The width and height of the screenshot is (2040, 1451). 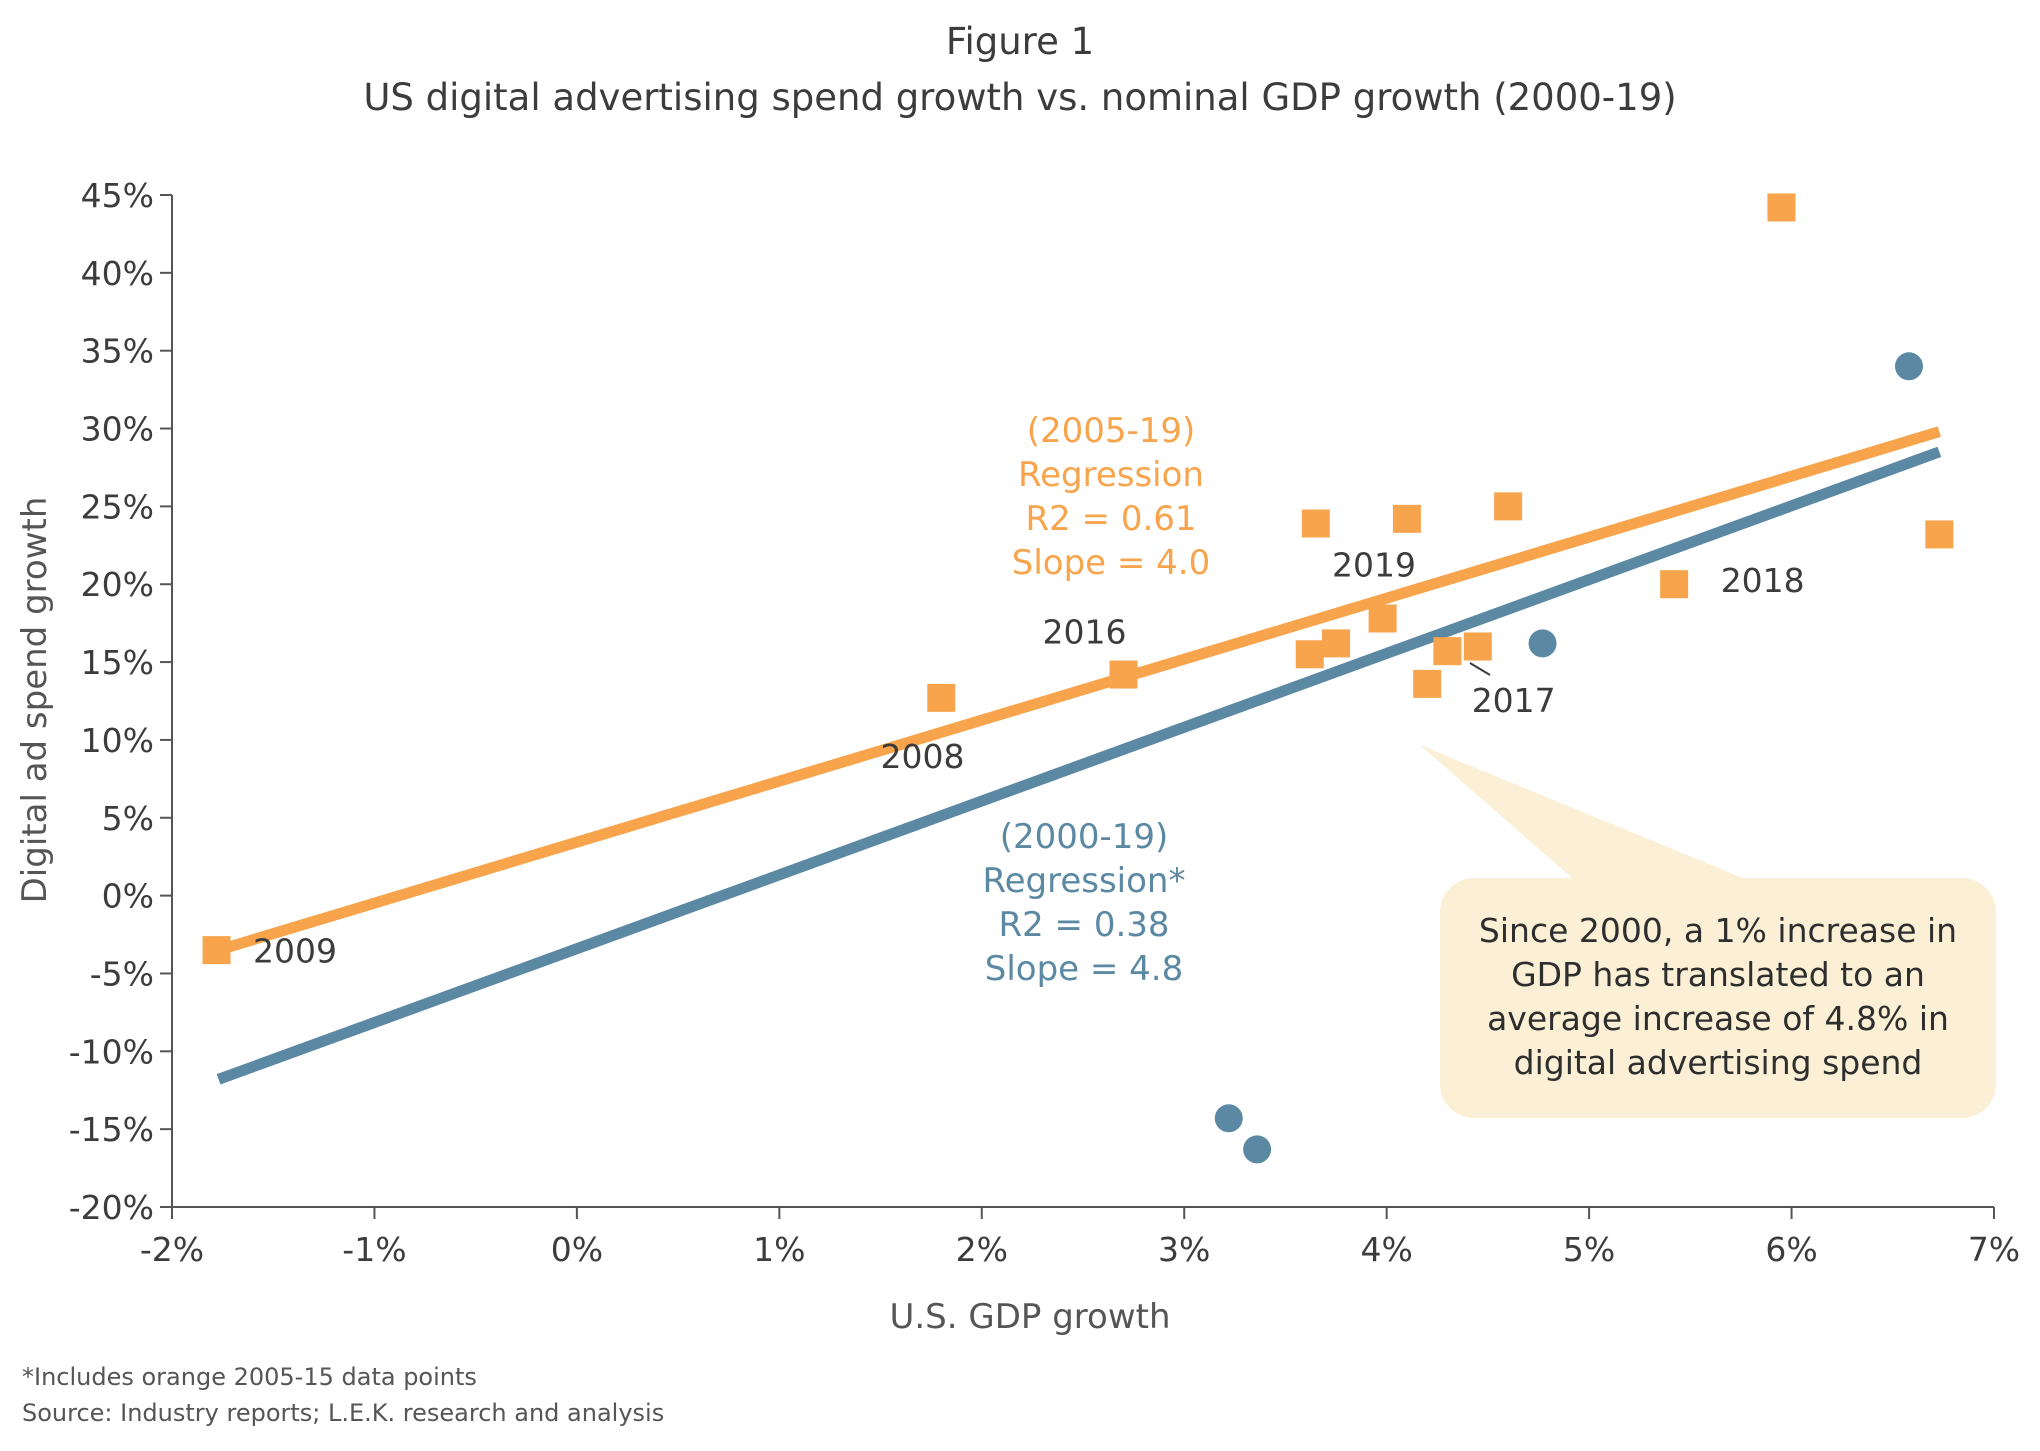 What do you see at coordinates (117, 273) in the screenshot?
I see `y-tick-label: 40%` at bounding box center [117, 273].